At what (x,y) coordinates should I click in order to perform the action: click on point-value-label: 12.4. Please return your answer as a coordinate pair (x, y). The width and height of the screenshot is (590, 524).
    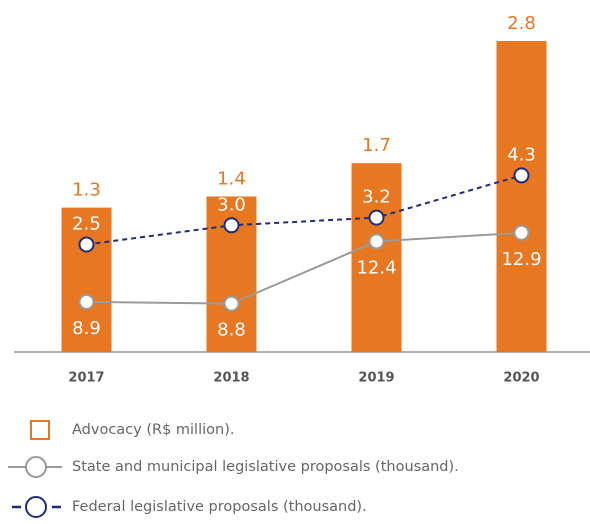
    Looking at the image, I should click on (376, 267).